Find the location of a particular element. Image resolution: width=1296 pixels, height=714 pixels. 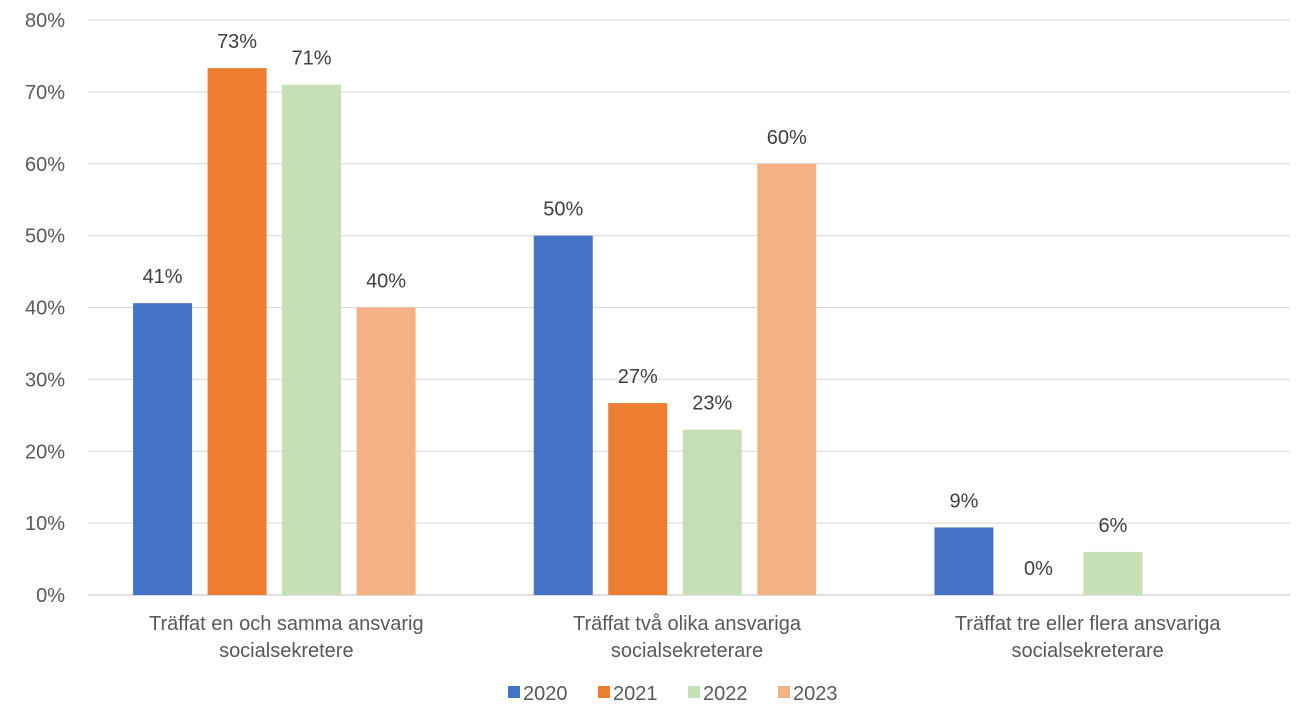

data-label: 73% is located at coordinates (237, 42).